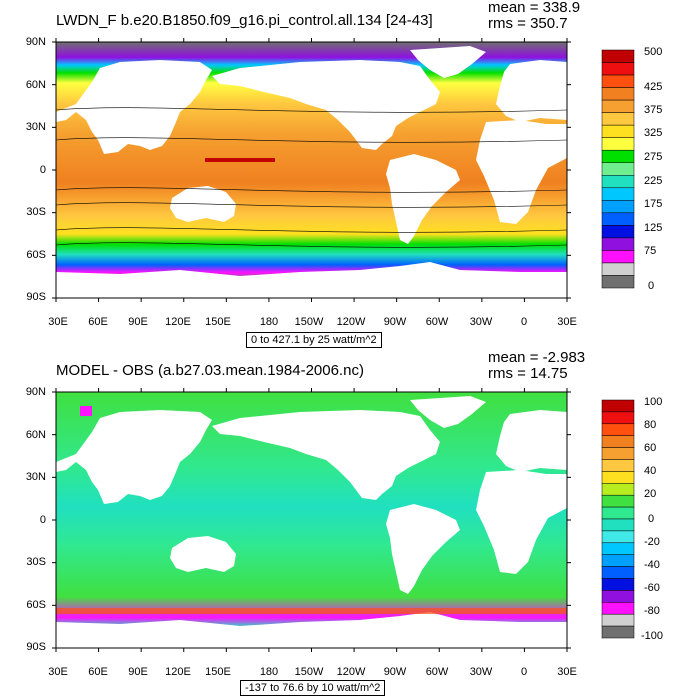 The height and width of the screenshot is (700, 700). What do you see at coordinates (653, 110) in the screenshot?
I see `colorbar-label: 375` at bounding box center [653, 110].